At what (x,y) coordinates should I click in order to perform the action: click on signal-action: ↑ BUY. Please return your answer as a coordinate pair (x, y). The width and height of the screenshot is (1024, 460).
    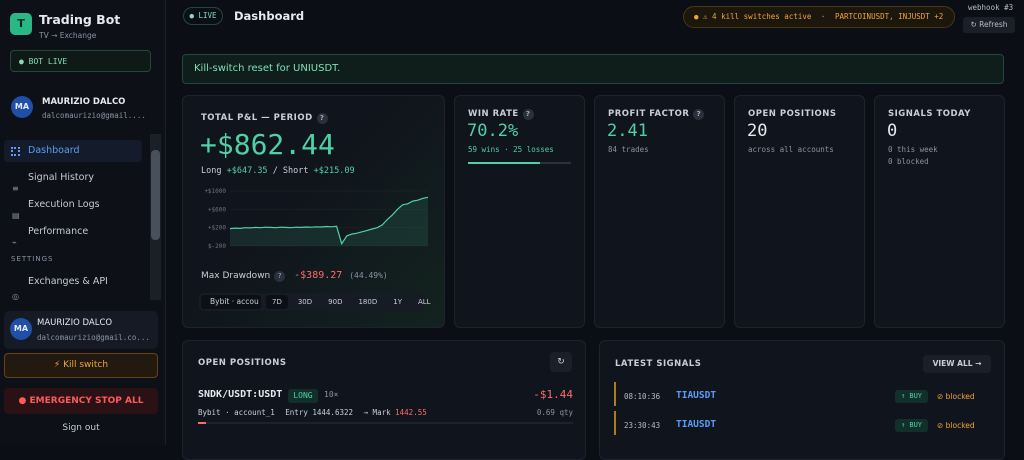
    Looking at the image, I should click on (911, 396).